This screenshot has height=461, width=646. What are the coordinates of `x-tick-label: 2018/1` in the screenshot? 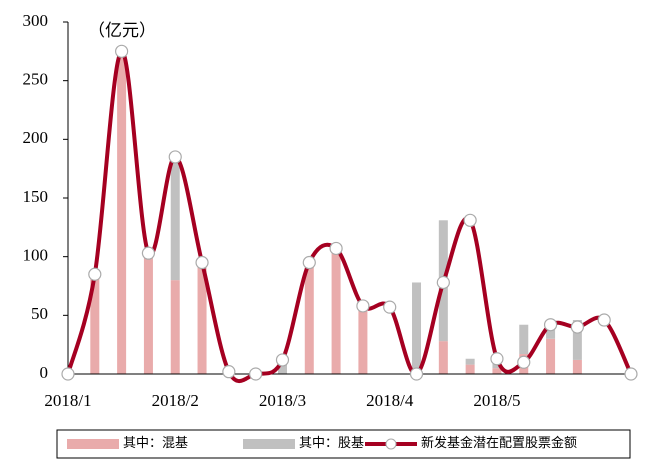 It's located at (67, 400).